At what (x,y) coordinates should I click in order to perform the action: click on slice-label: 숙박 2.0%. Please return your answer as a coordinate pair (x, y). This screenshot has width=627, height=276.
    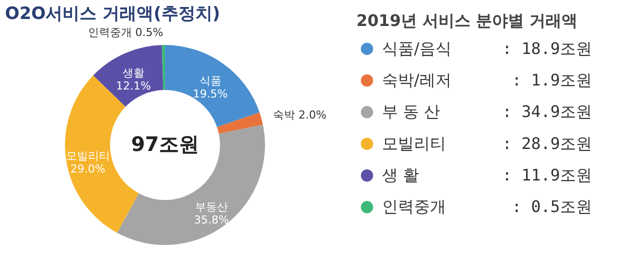
    Looking at the image, I should click on (299, 115).